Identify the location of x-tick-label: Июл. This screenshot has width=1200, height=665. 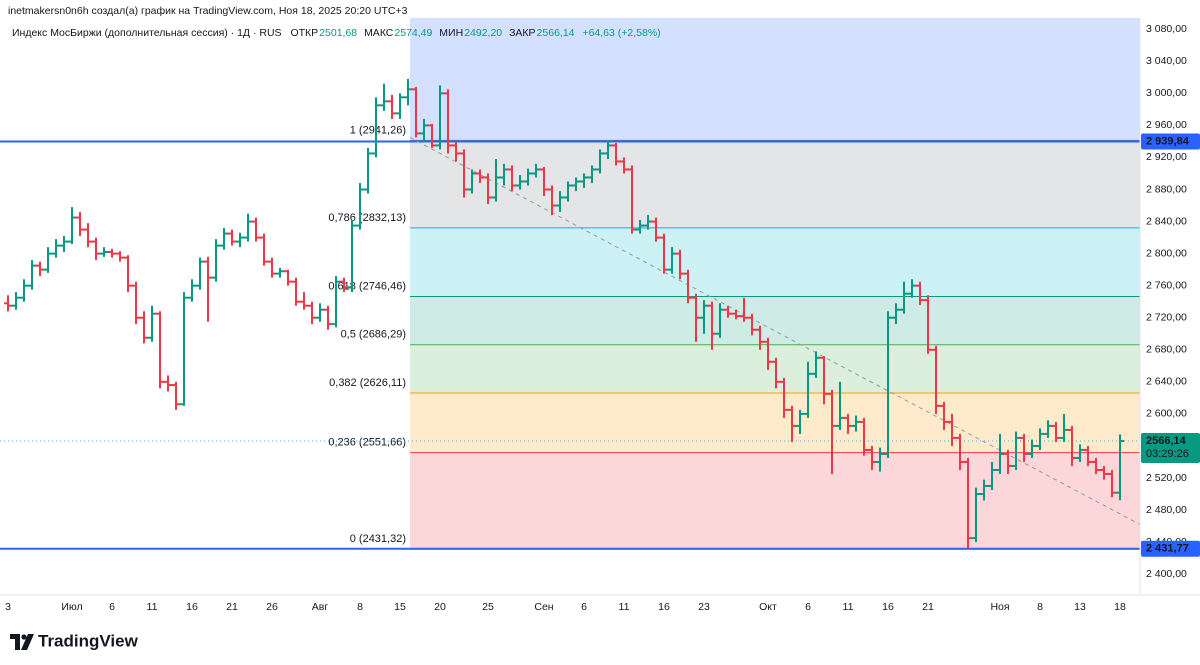
(71, 607).